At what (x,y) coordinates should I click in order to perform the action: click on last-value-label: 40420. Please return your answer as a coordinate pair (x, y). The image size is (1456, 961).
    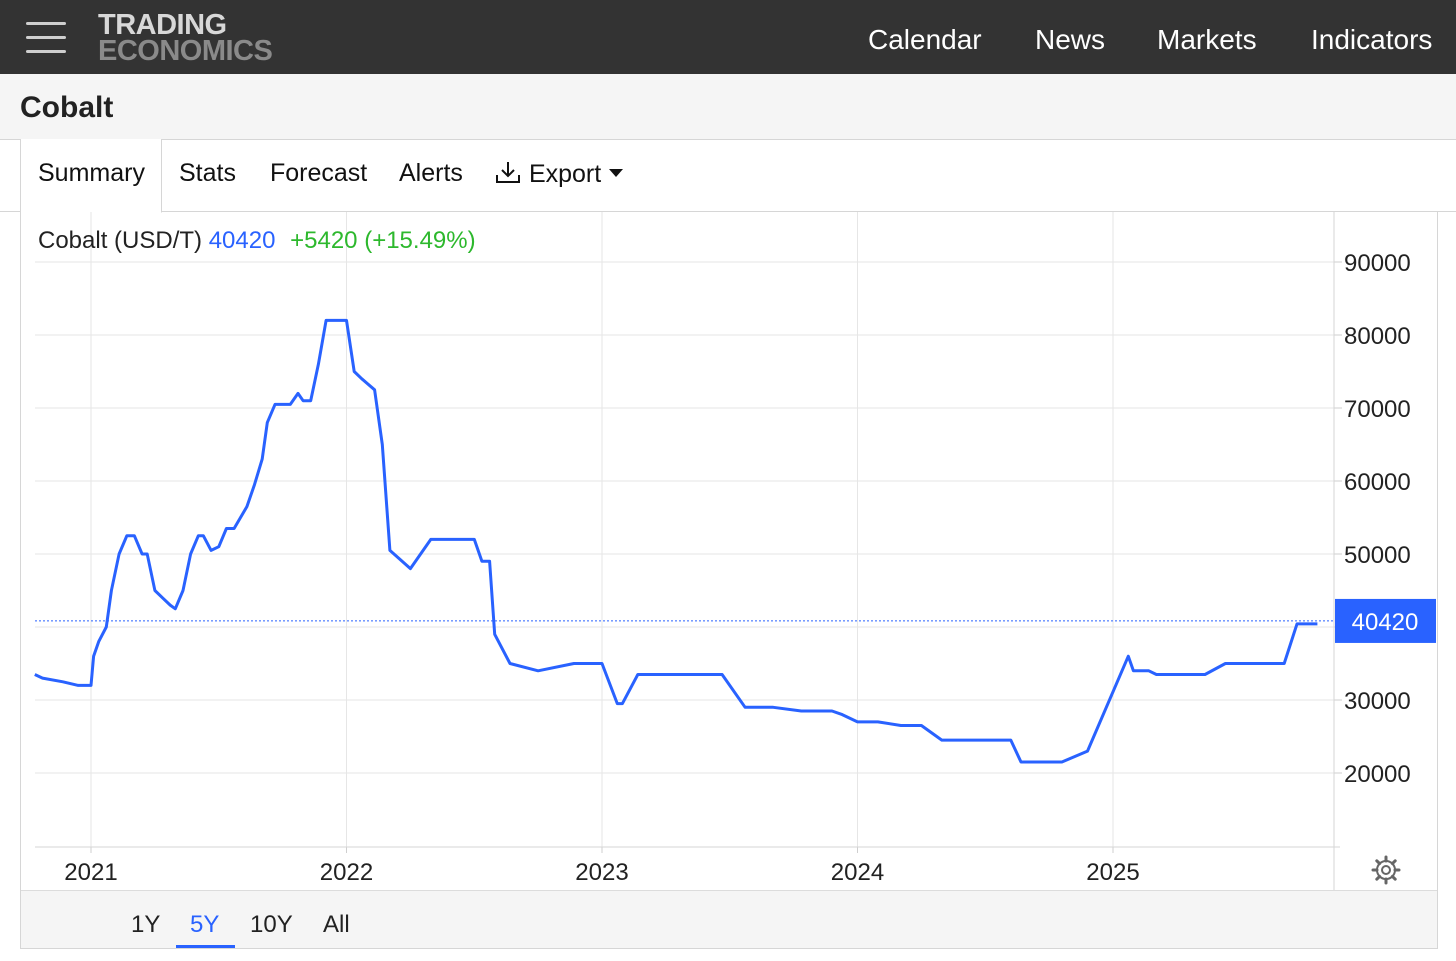
    Looking at the image, I should click on (1385, 622).